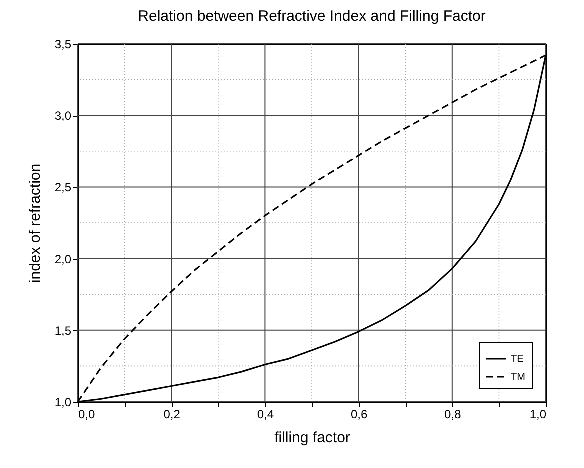 The height and width of the screenshot is (468, 584). I want to click on chart-title: Relation between Refractive Index and Filling Factor, so click(312, 16).